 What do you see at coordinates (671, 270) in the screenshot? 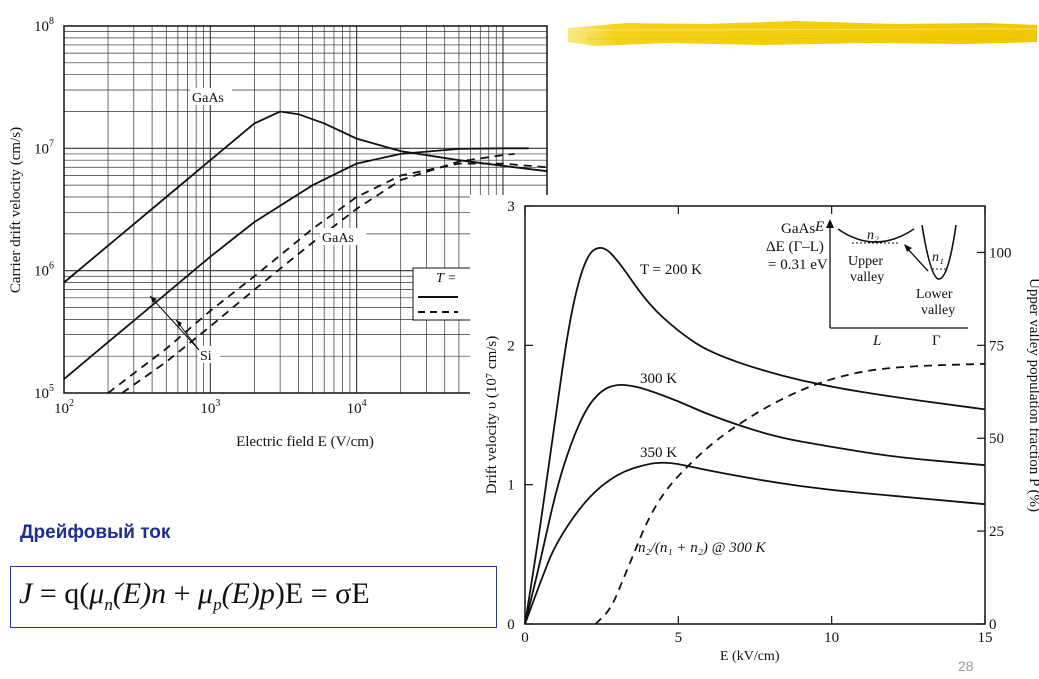
I see `label-t200: T = 200 K` at bounding box center [671, 270].